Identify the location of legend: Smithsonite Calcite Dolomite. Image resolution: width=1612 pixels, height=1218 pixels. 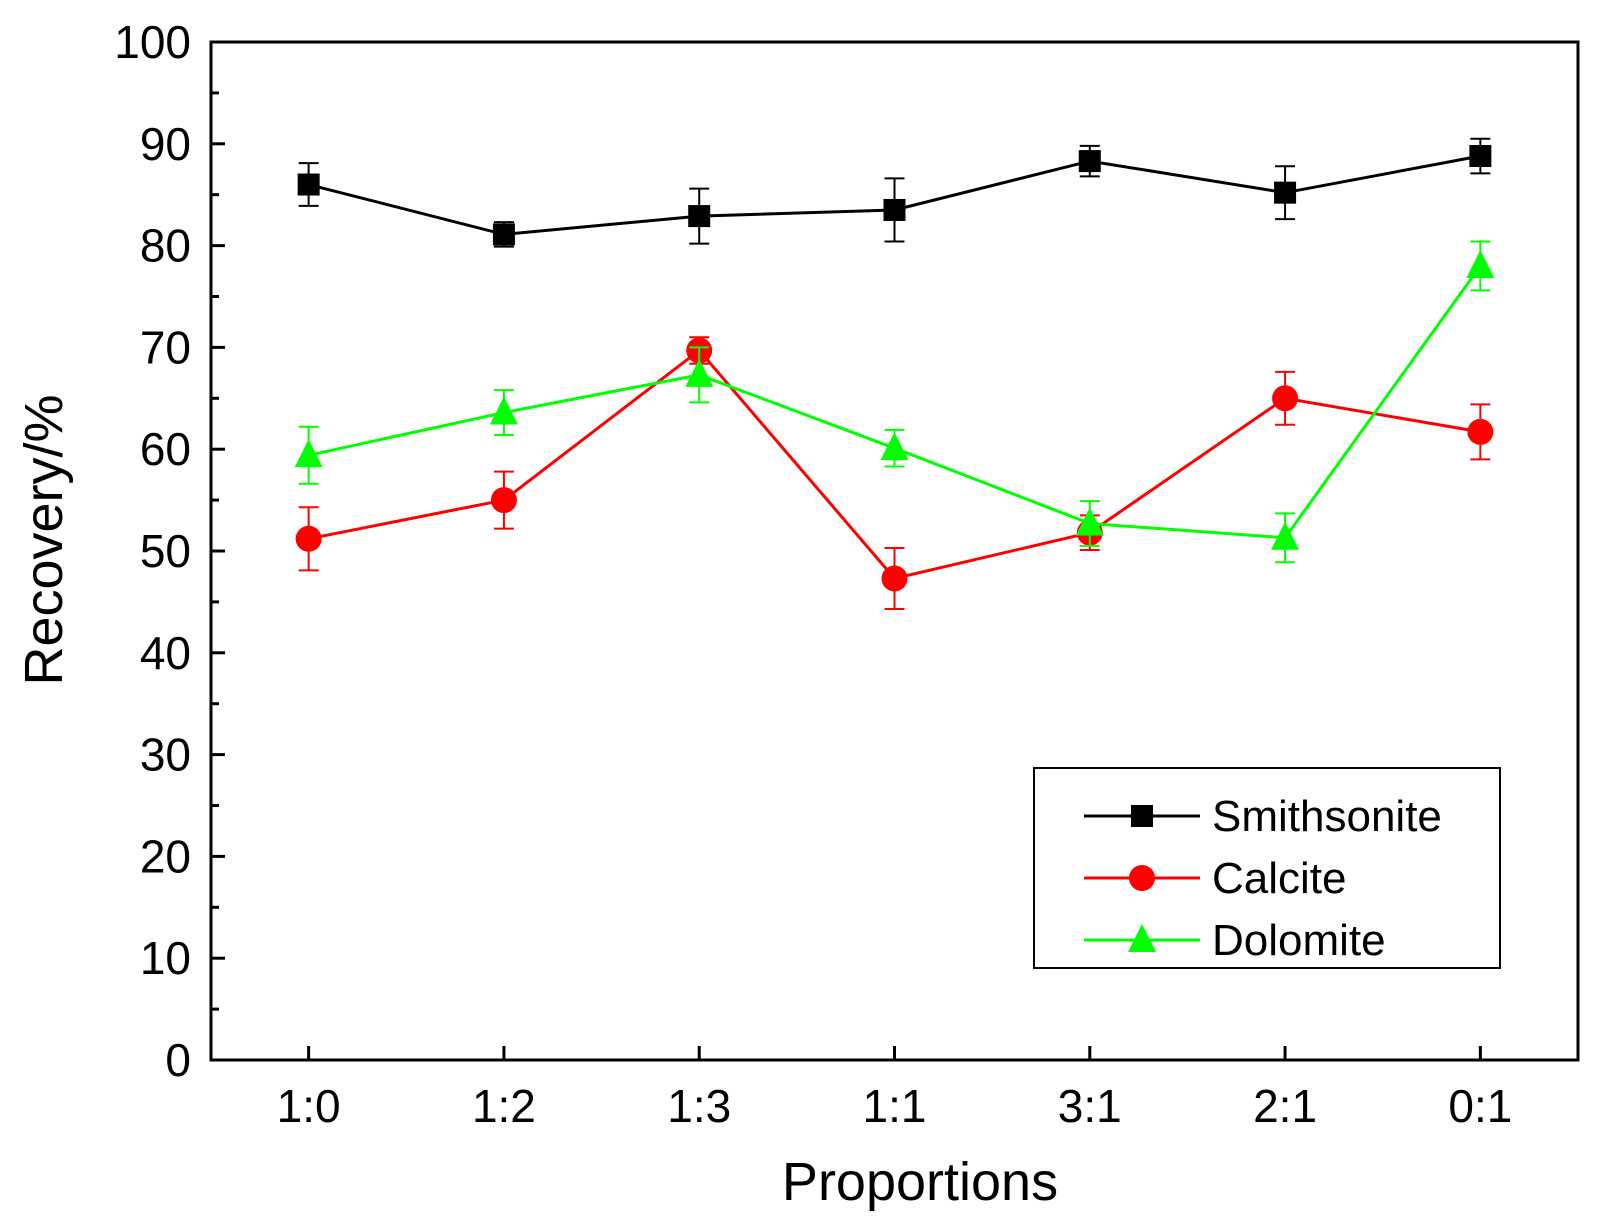
(1267, 868).